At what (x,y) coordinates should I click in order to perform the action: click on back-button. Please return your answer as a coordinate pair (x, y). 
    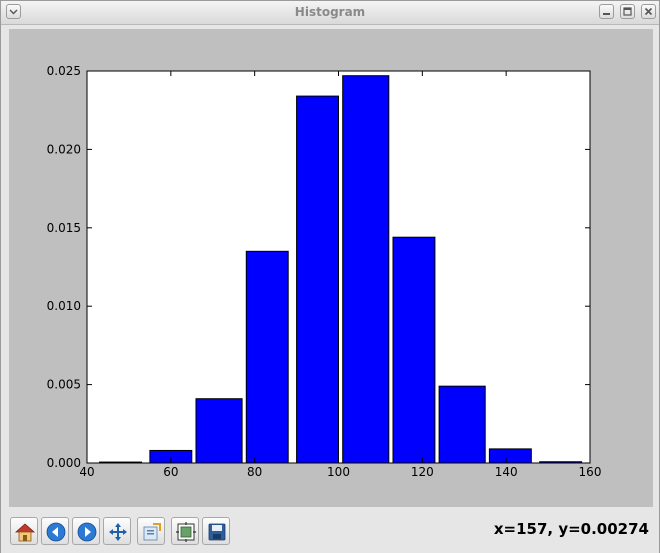
    Looking at the image, I should click on (55, 531).